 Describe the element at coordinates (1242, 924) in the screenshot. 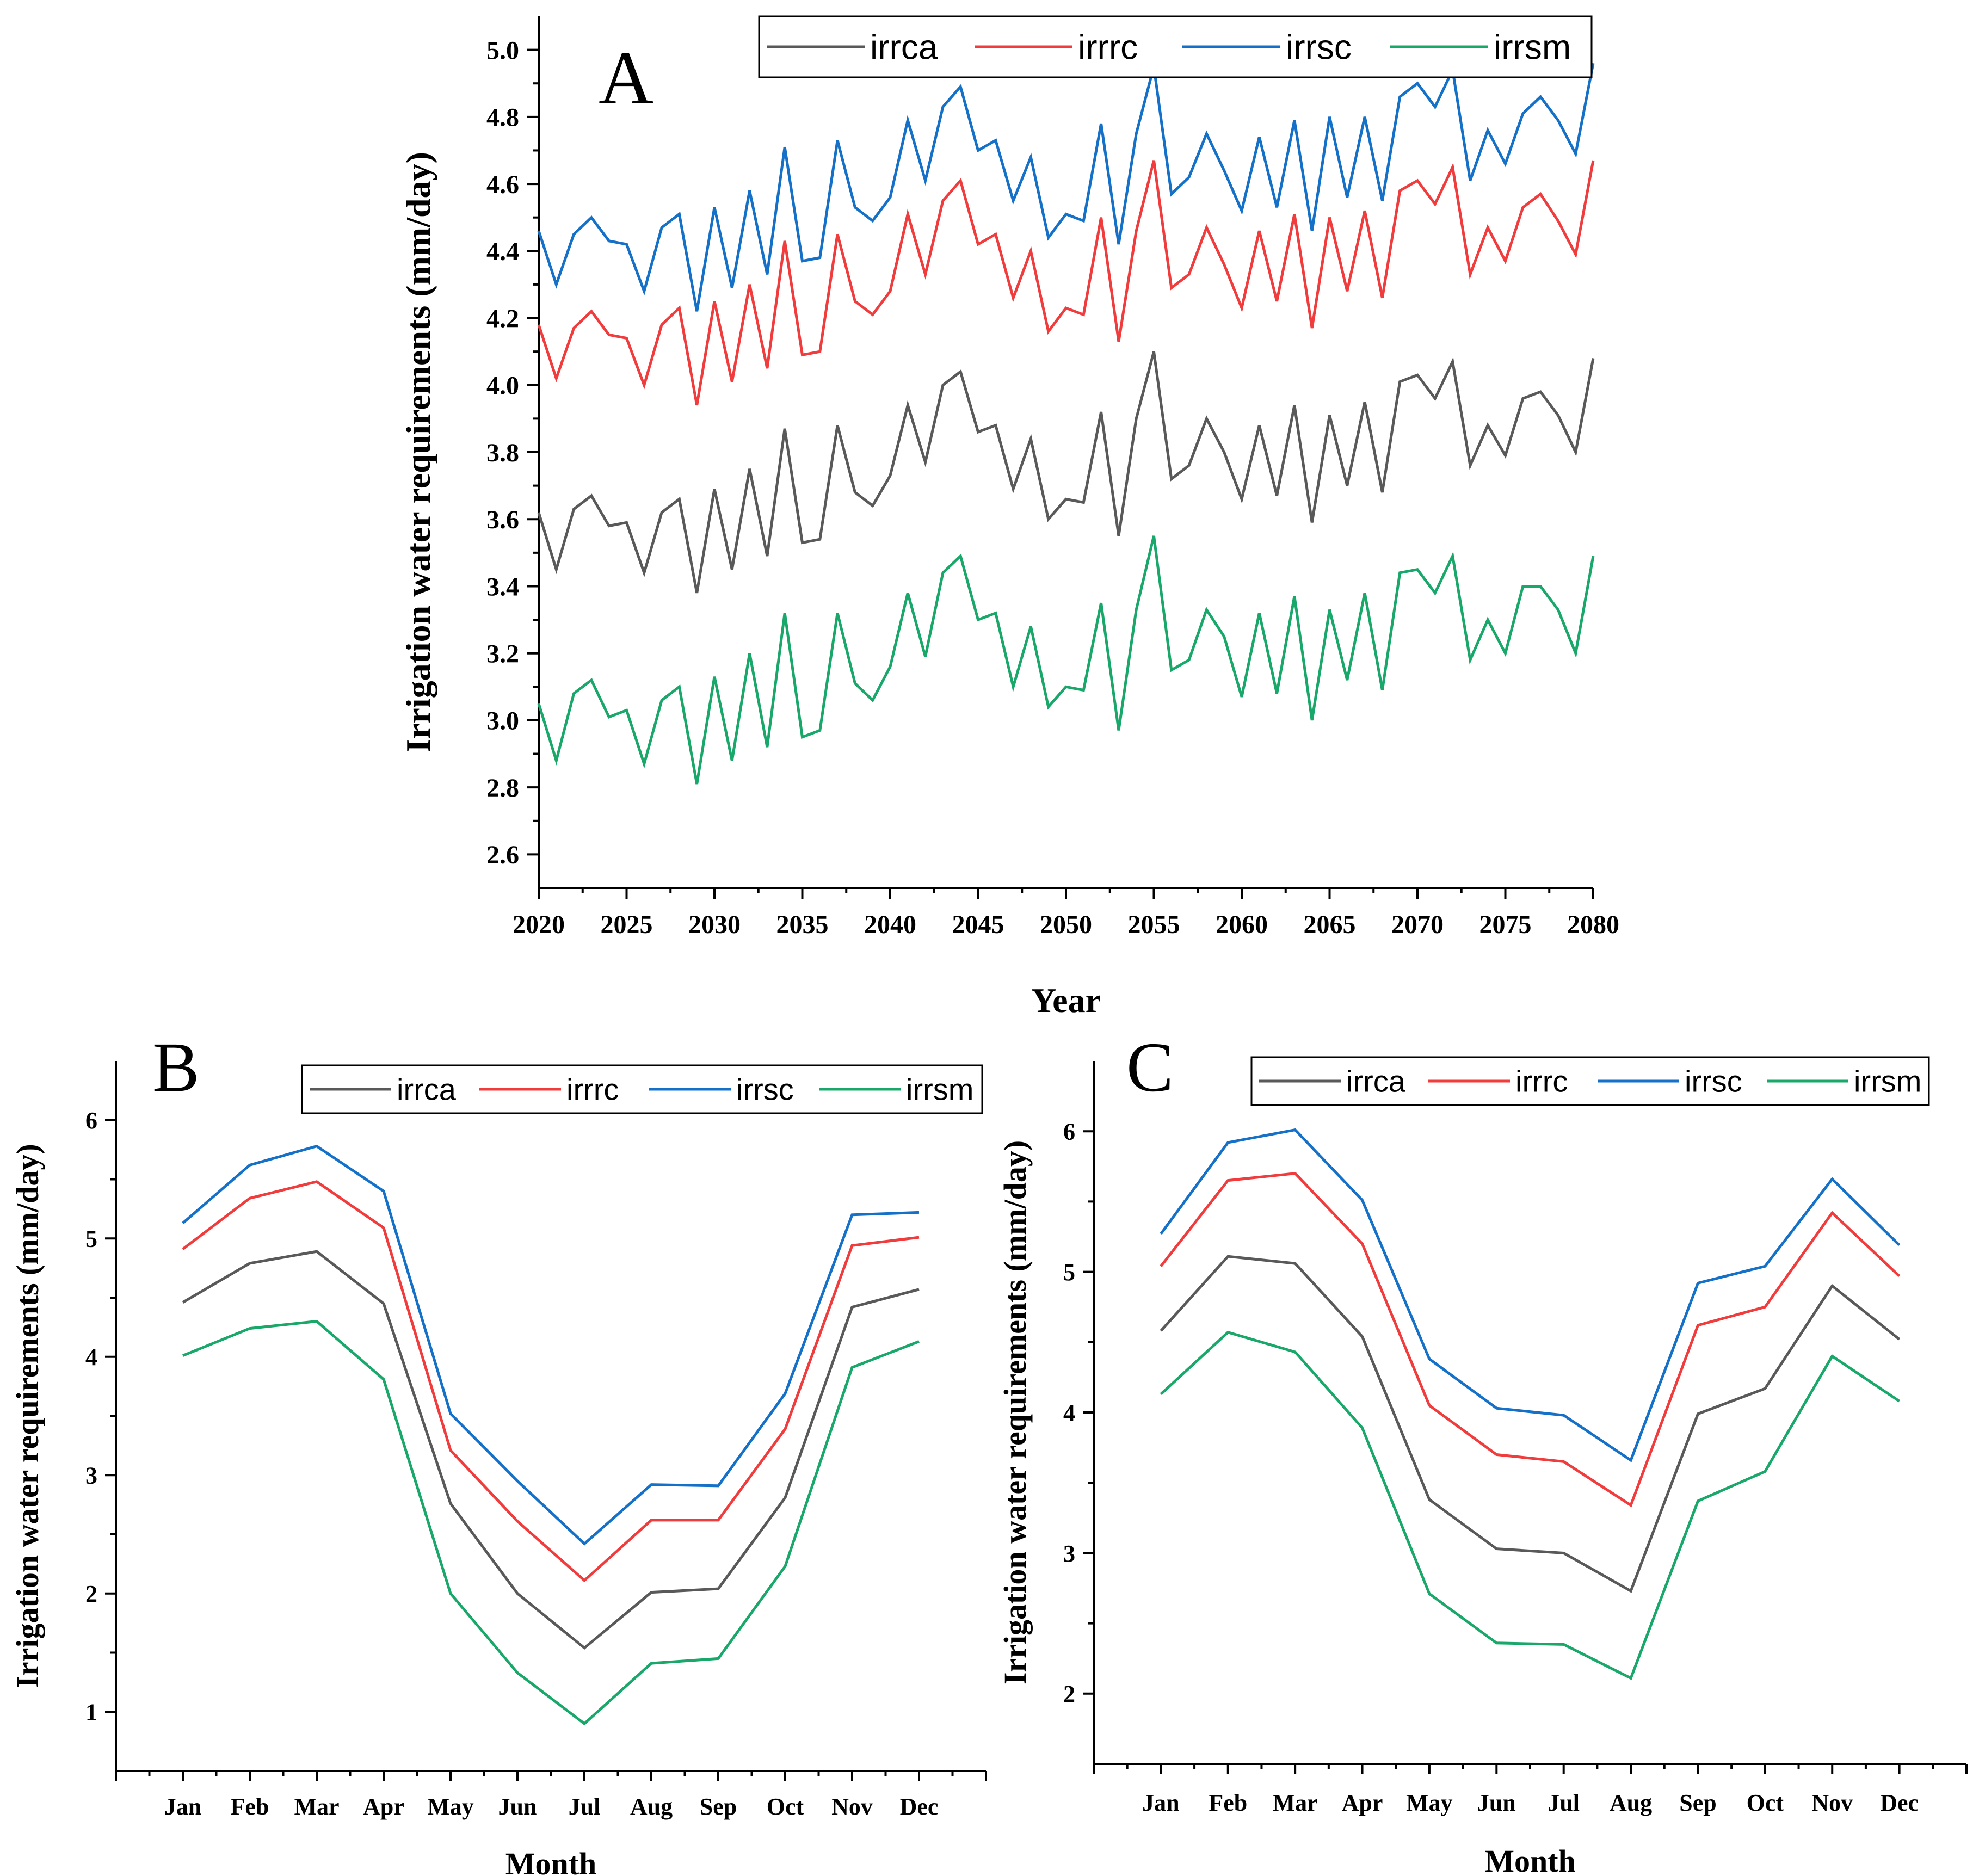

I see `x-tick-label: 2060` at that location.